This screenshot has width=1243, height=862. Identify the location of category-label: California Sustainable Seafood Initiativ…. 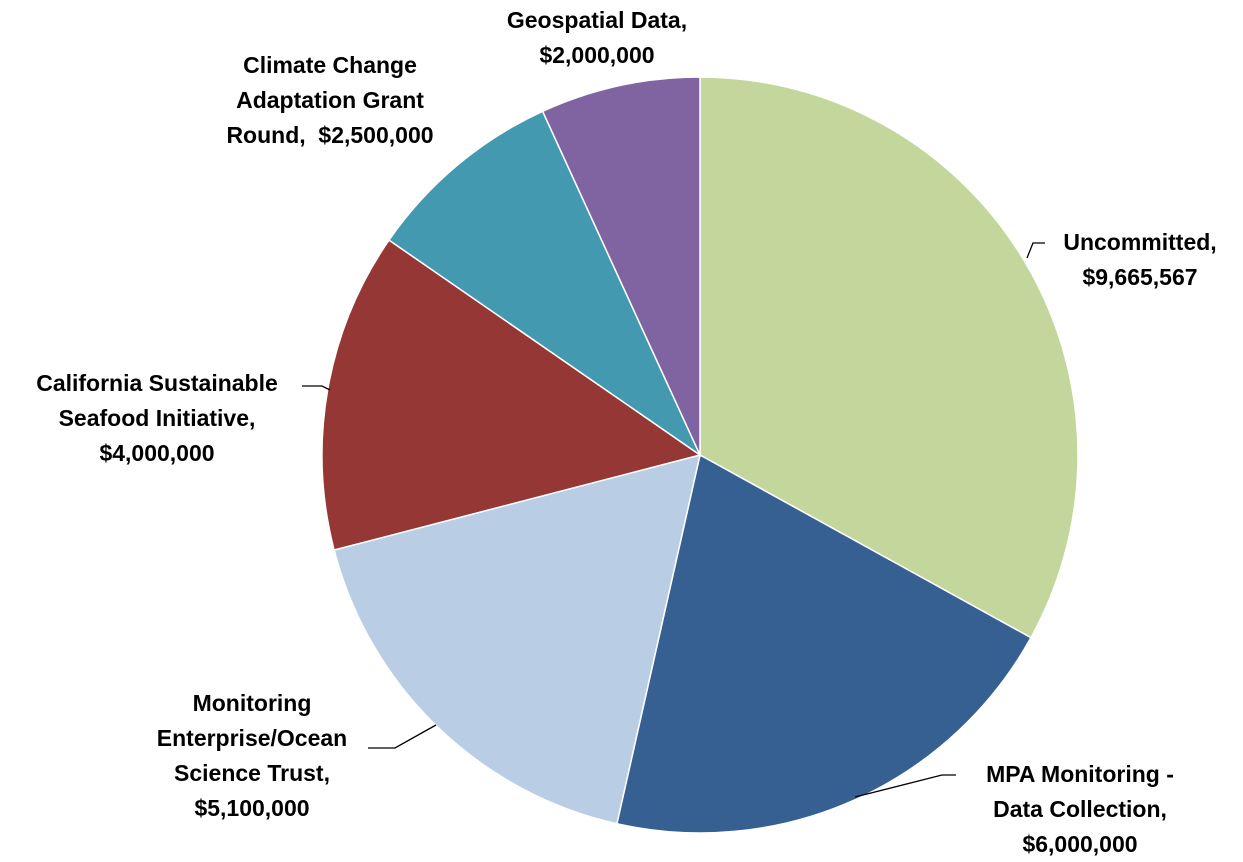
(157, 400).